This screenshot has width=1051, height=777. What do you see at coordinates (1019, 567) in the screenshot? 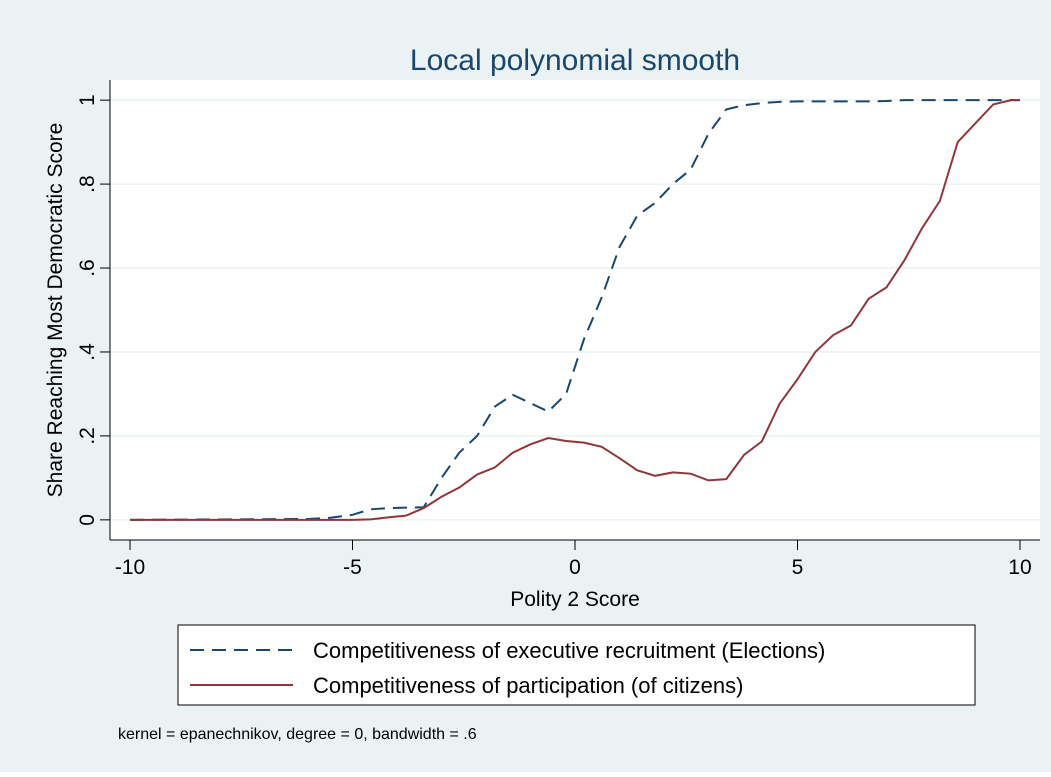
I see `x-tick-label: 10` at bounding box center [1019, 567].